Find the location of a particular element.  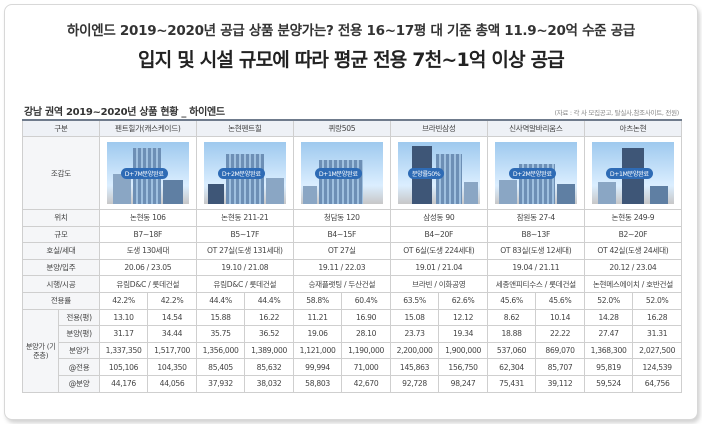

table-cell: 20.06 / 23.05 is located at coordinates (147, 267).